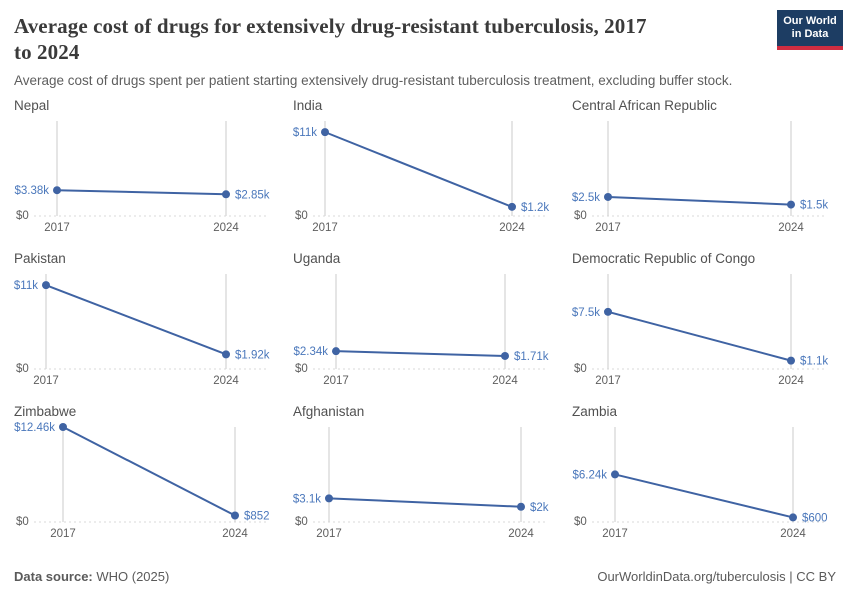  What do you see at coordinates (810, 34) in the screenshot?
I see `owid-logo-text-line2: in Data` at bounding box center [810, 34].